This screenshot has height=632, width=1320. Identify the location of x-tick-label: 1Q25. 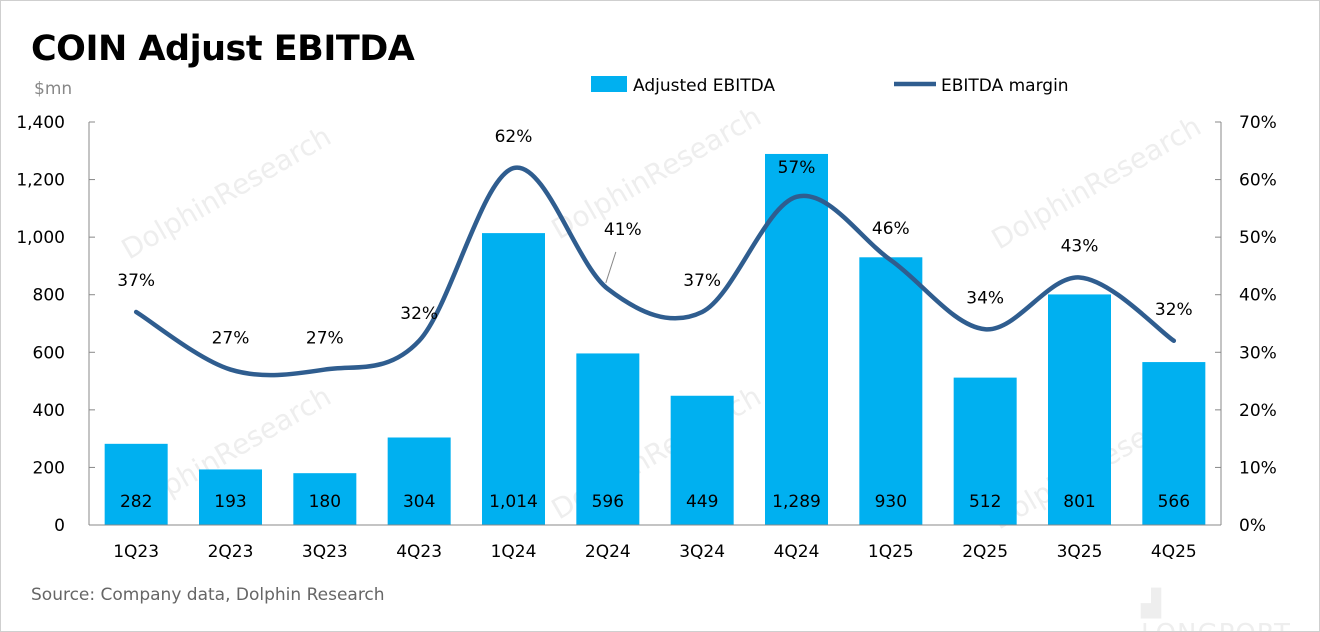
(891, 552).